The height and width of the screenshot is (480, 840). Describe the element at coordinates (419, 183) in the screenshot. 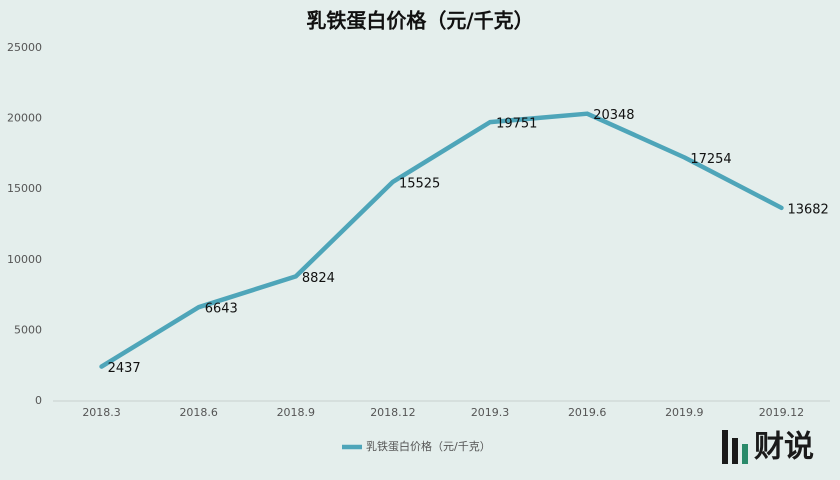

I see `data-label: 15525` at that location.